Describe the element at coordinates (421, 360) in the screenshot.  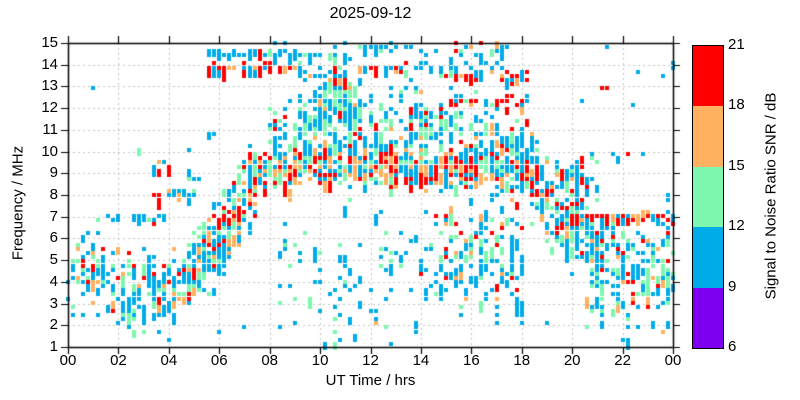
I see `x-tick-label: 14` at that location.